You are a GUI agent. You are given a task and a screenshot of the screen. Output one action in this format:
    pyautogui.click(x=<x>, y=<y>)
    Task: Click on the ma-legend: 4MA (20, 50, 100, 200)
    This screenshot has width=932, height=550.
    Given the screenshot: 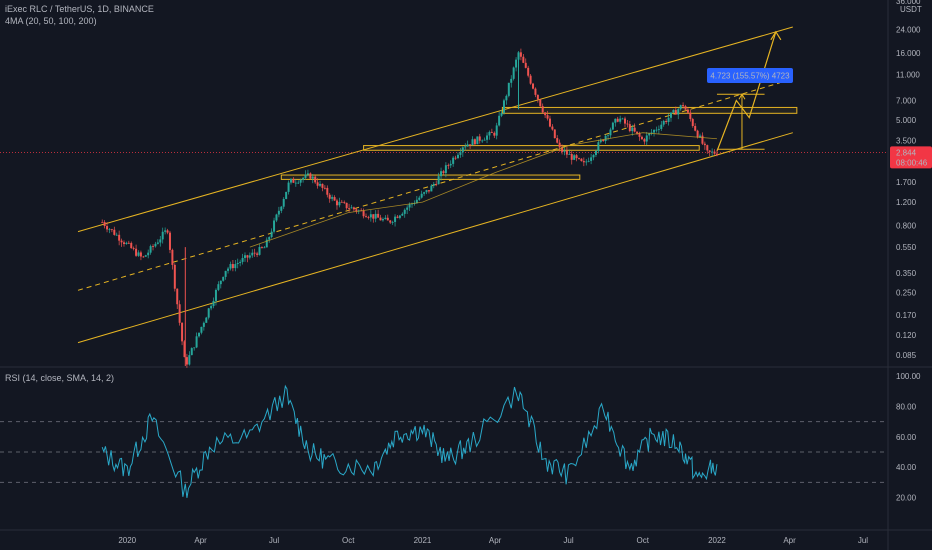 What is the action you would take?
    pyautogui.click(x=51, y=21)
    